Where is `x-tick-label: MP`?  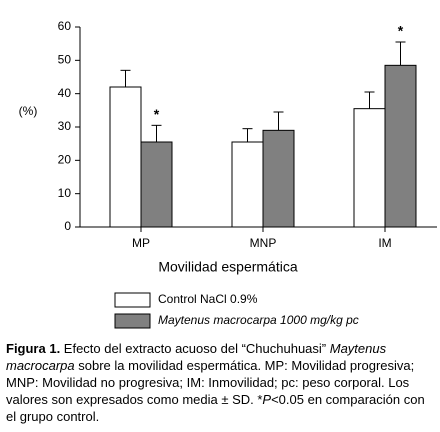
x-tick-label: MP is located at coordinates (141, 243).